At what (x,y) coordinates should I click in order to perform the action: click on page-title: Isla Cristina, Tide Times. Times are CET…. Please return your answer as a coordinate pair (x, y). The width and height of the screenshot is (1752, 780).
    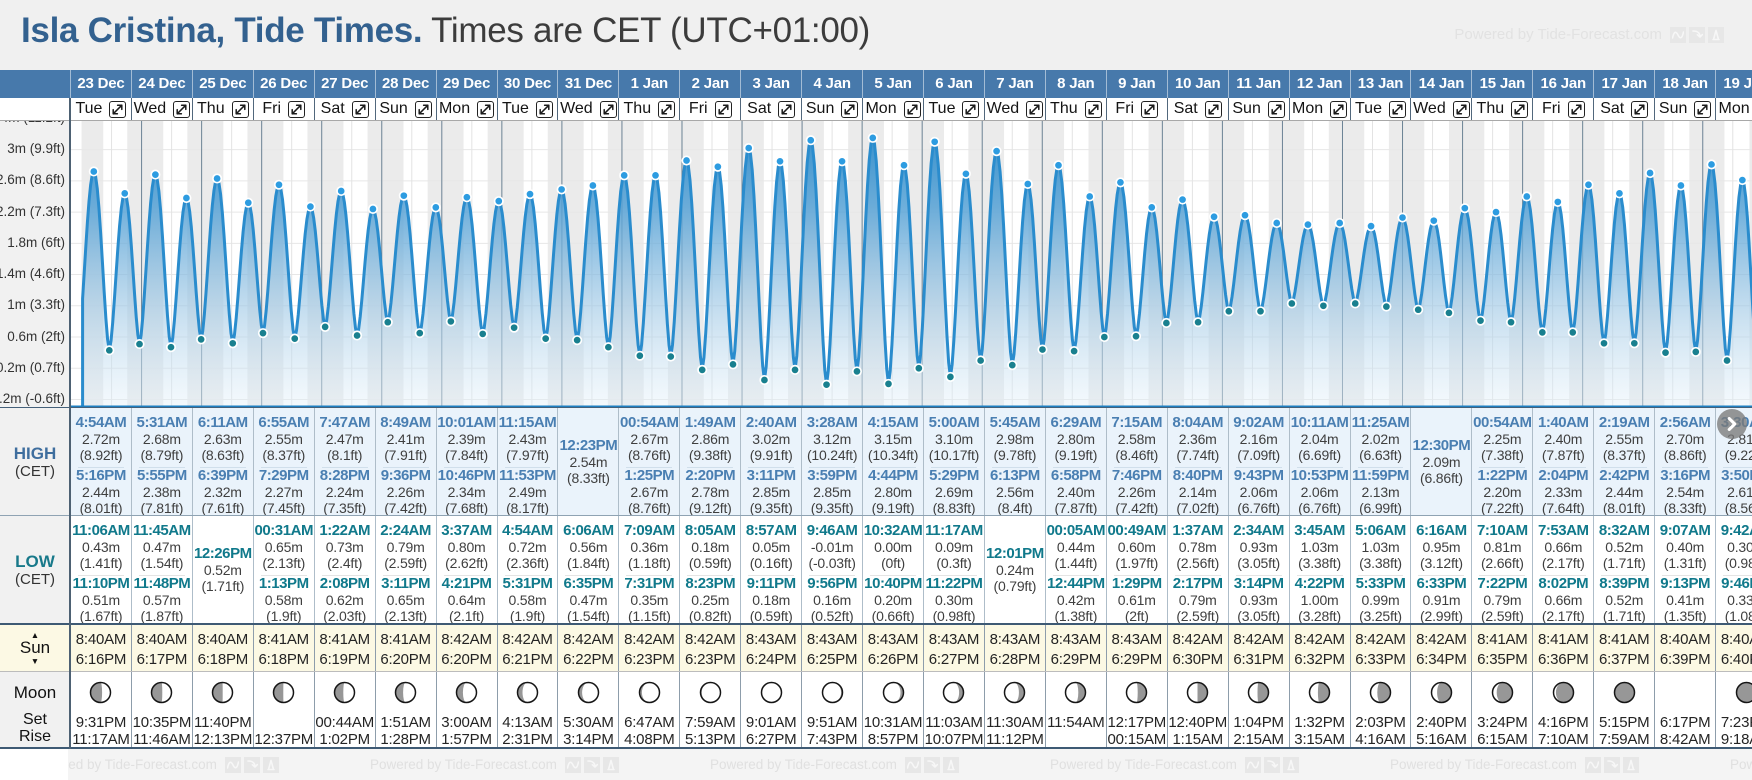
    Looking at the image, I should click on (445, 31).